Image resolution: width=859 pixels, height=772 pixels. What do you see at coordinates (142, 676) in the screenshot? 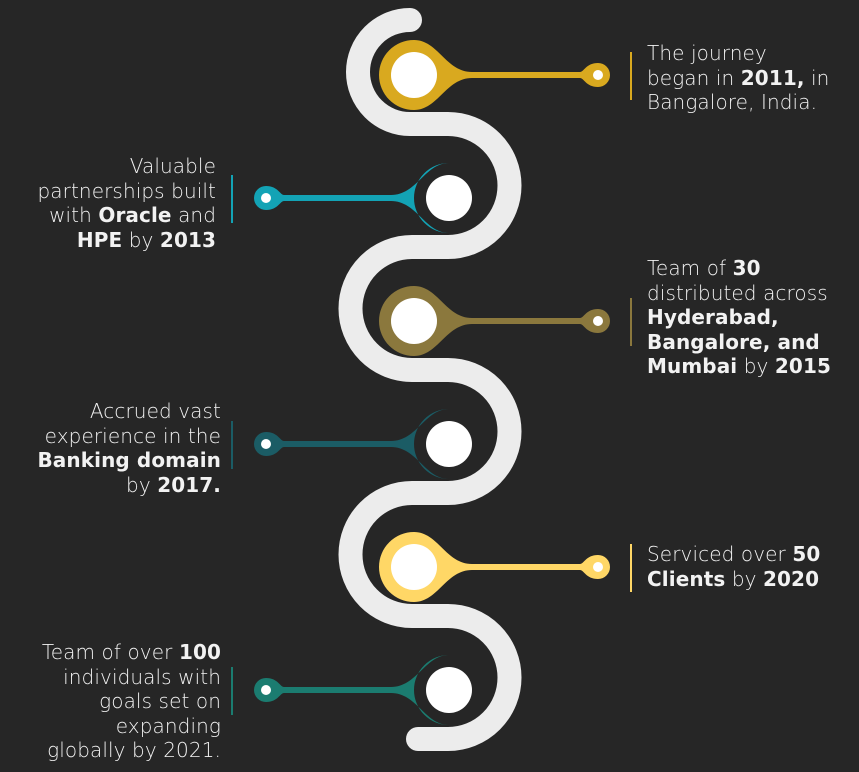
I see `milestone-text-run: individuals with` at bounding box center [142, 676].